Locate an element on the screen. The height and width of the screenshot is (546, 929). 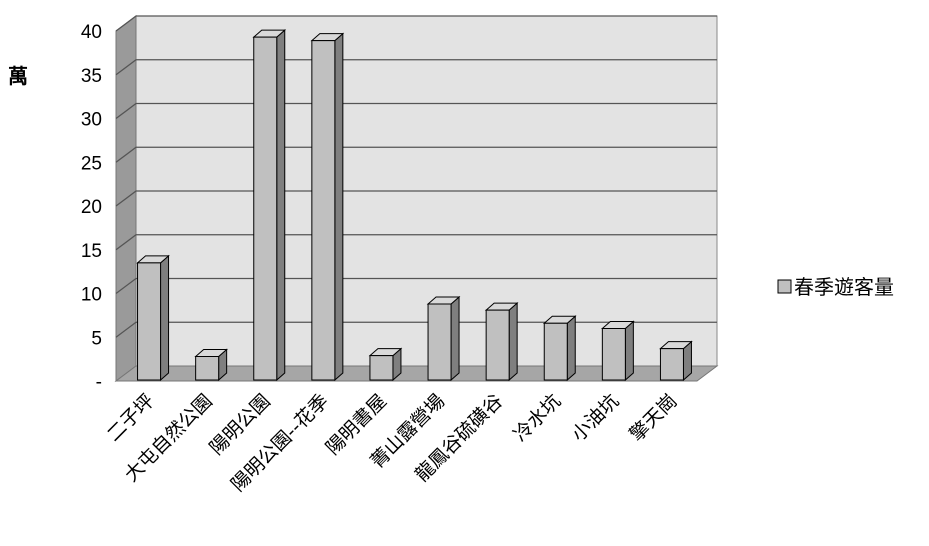
y-tick-label: 25 is located at coordinates (91, 163).